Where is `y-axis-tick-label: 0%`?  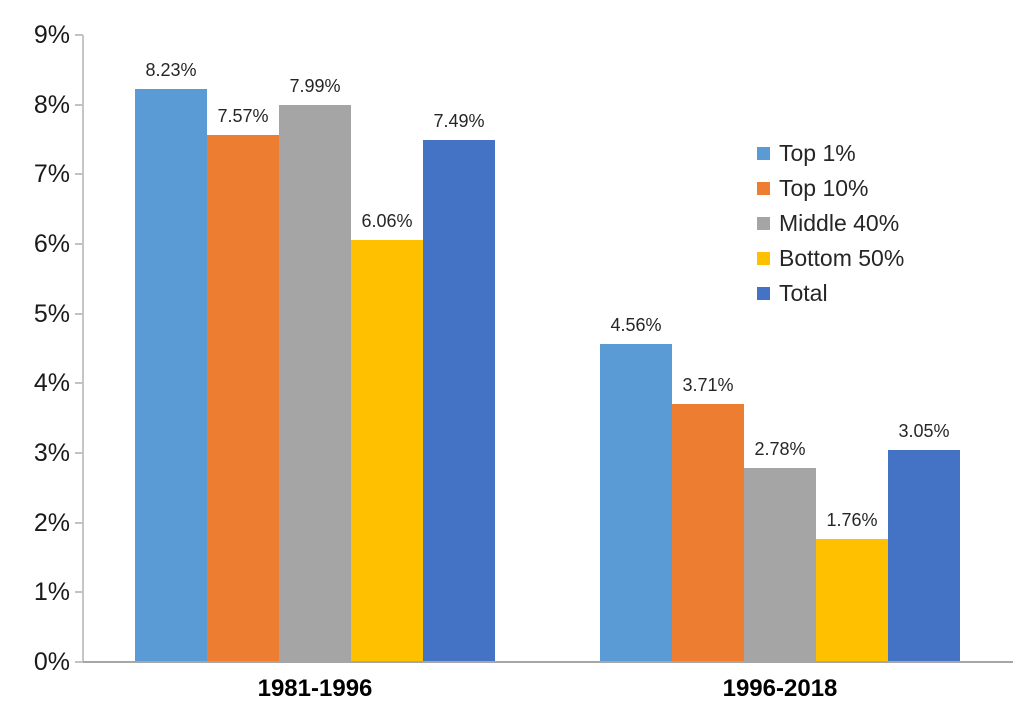
y-axis-tick-label: 0% is located at coordinates (51, 662).